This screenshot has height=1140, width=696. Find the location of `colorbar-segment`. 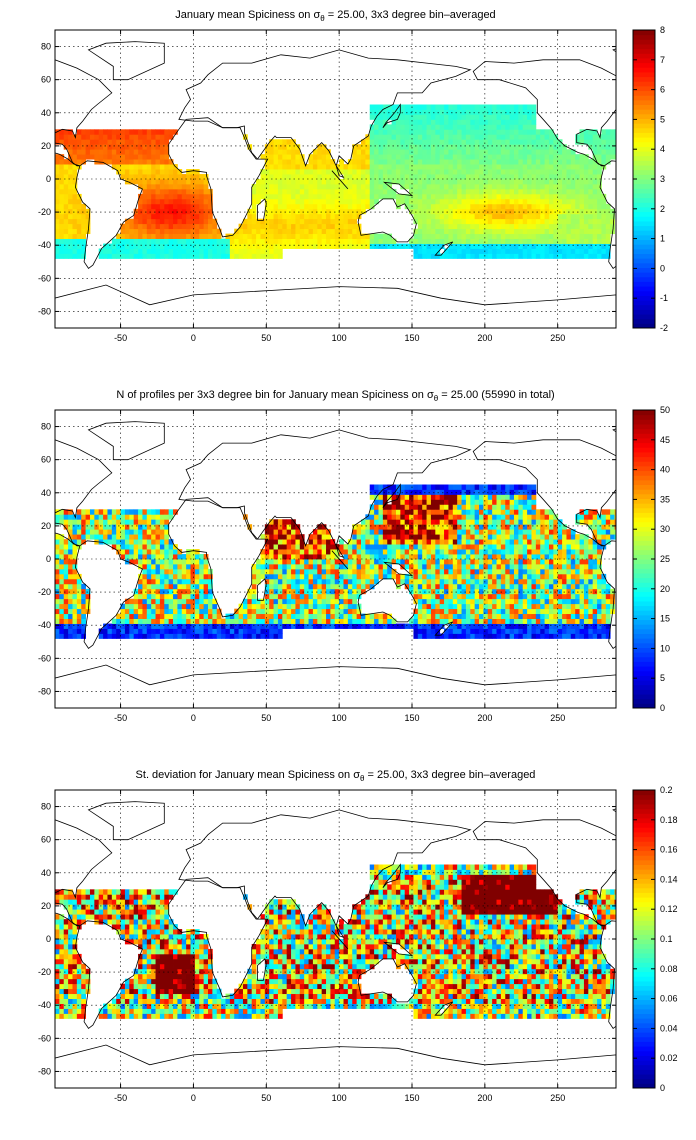

colorbar-segment is located at coordinates (644, 74).